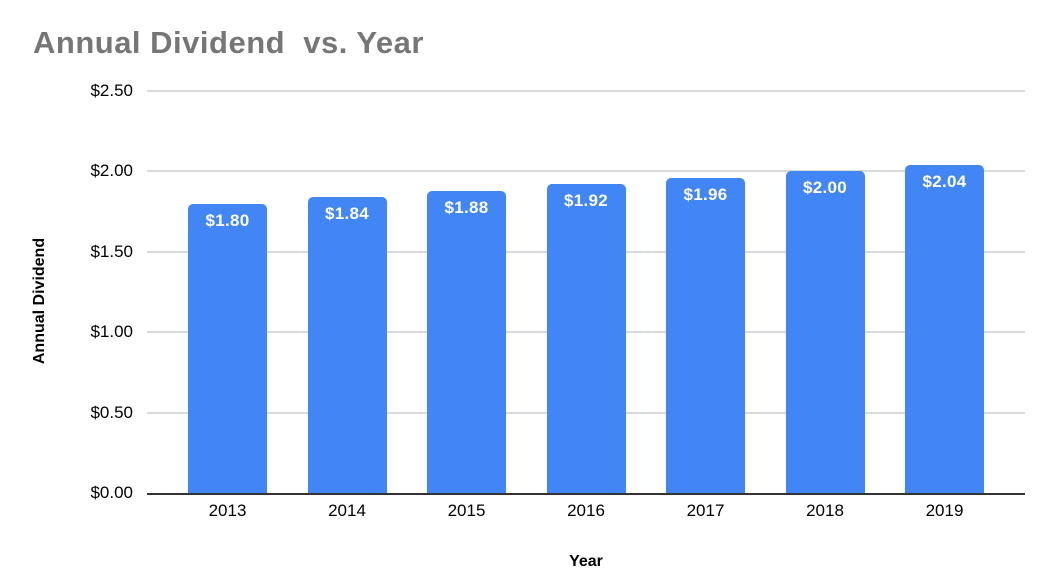 Image resolution: width=1054 pixels, height=586 pixels. I want to click on bar-2015: $1.88, so click(466, 341).